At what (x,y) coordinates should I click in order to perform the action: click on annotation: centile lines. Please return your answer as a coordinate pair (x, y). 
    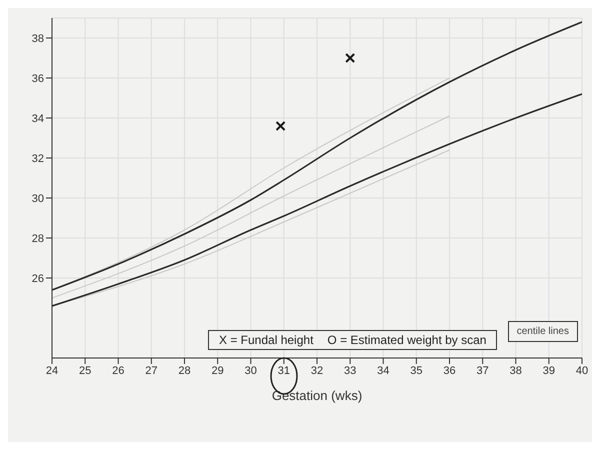
    Looking at the image, I should click on (542, 331).